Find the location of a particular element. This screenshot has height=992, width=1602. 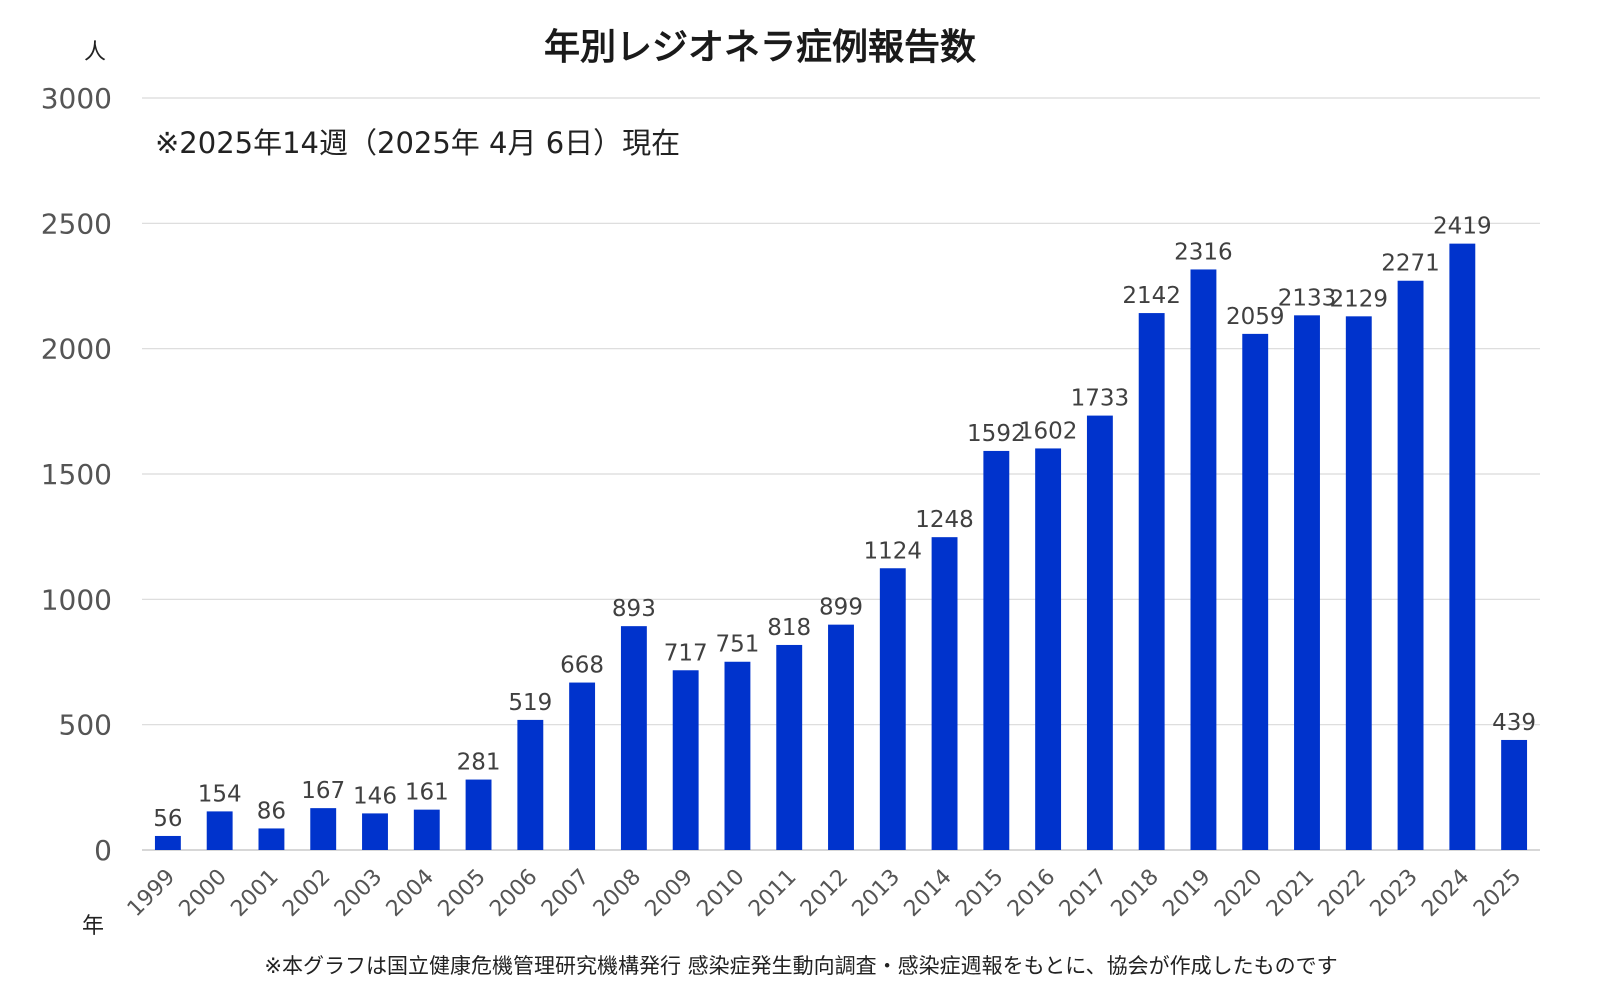

x-tick-label: 2024 is located at coordinates (1445, 893).